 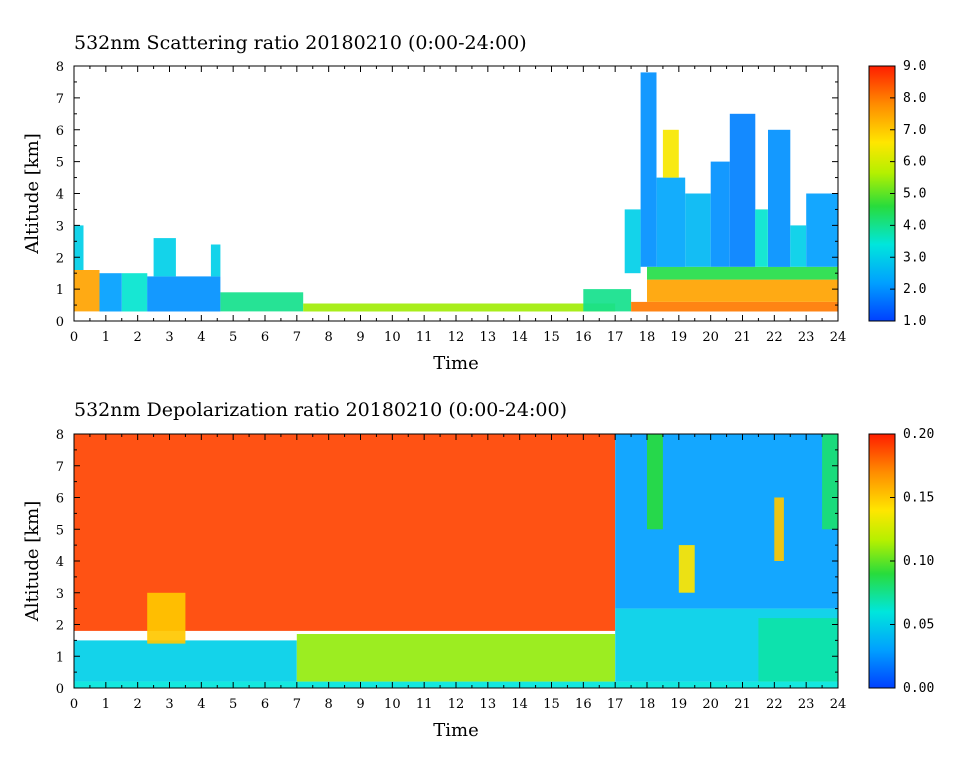 I want to click on x-tick-label: 24, so click(x=838, y=337).